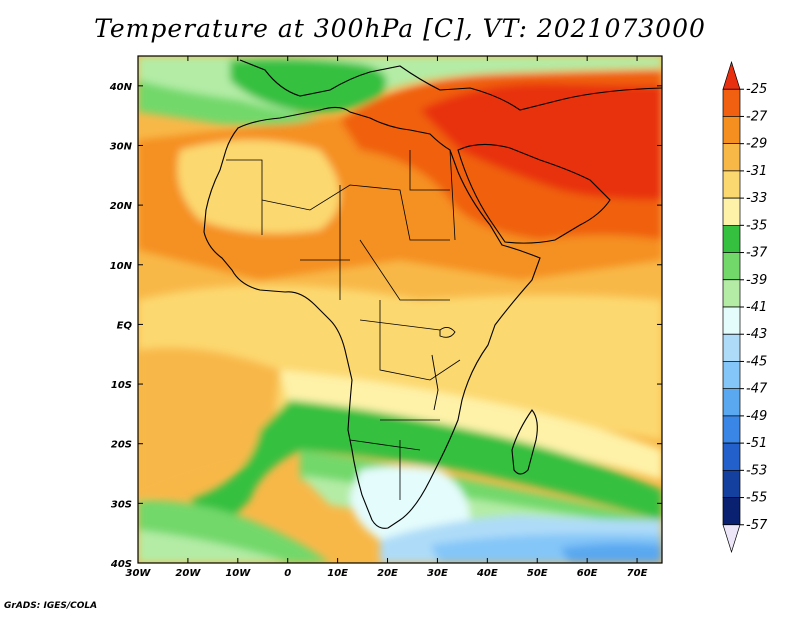 The width and height of the screenshot is (800, 618). What do you see at coordinates (139, 573) in the screenshot?
I see `lon-tick-label: 30W` at bounding box center [139, 573].